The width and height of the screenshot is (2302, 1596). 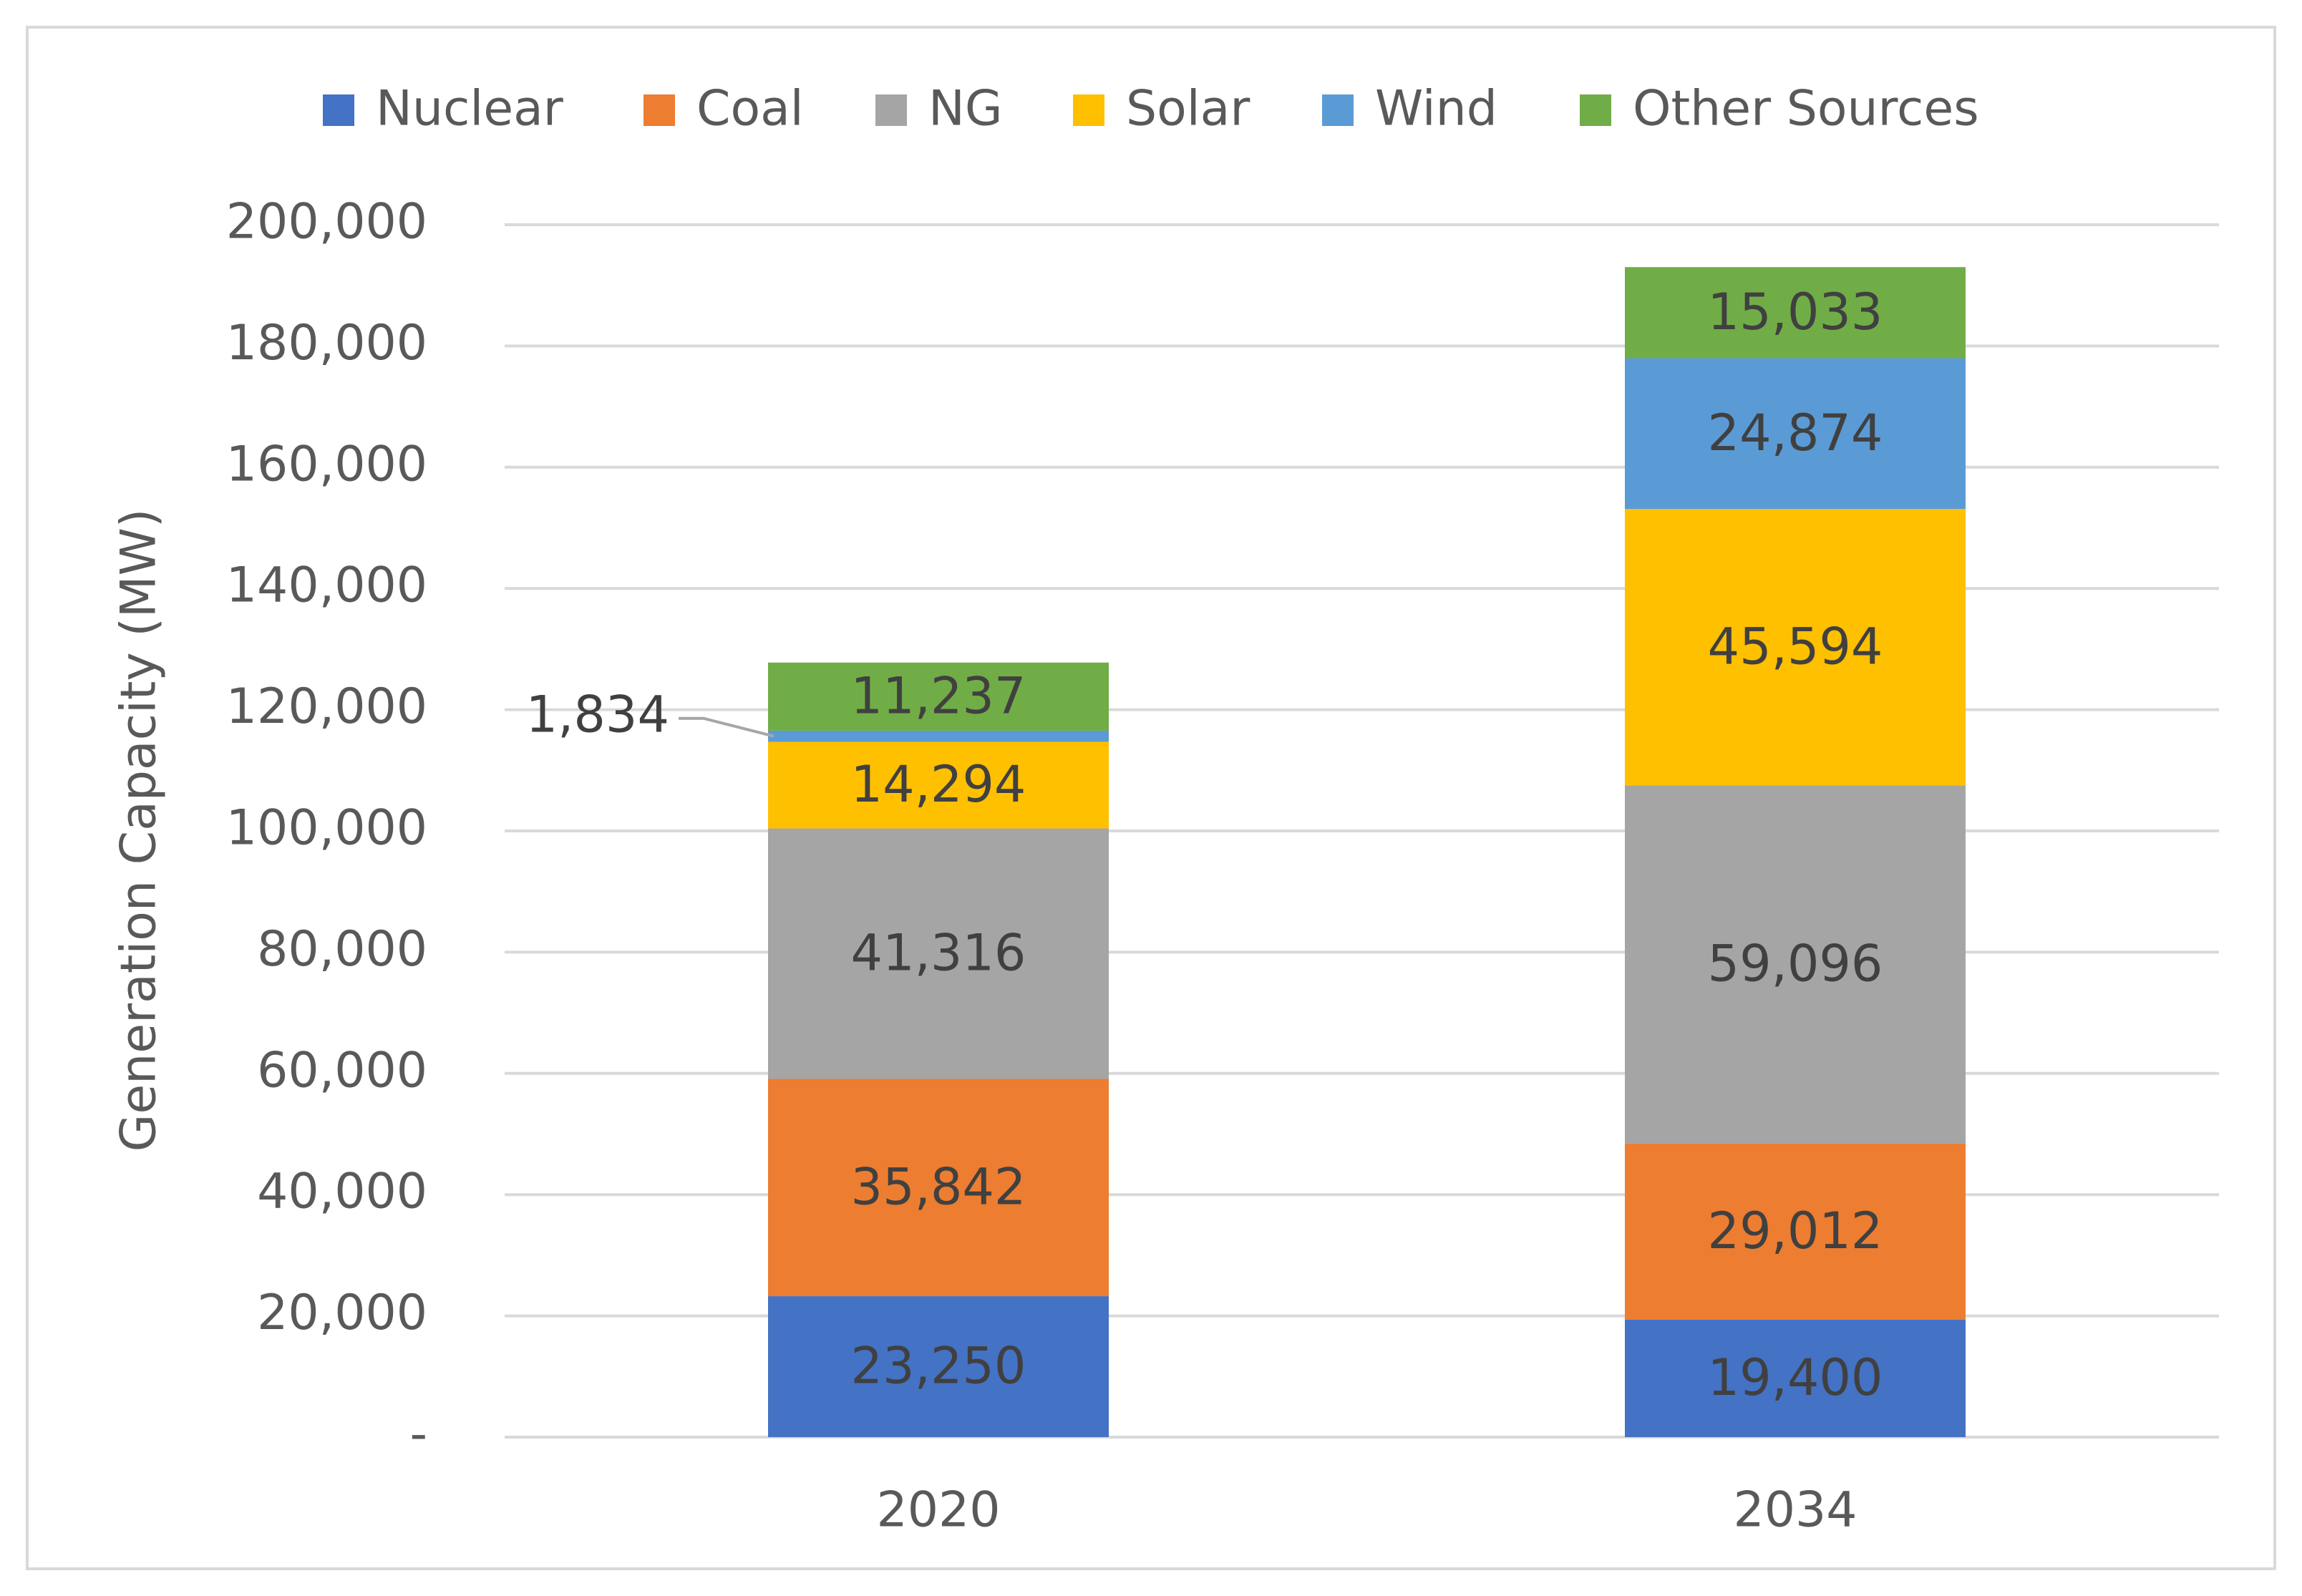 I want to click on y-tick-label: 100,000, so click(x=326, y=829).